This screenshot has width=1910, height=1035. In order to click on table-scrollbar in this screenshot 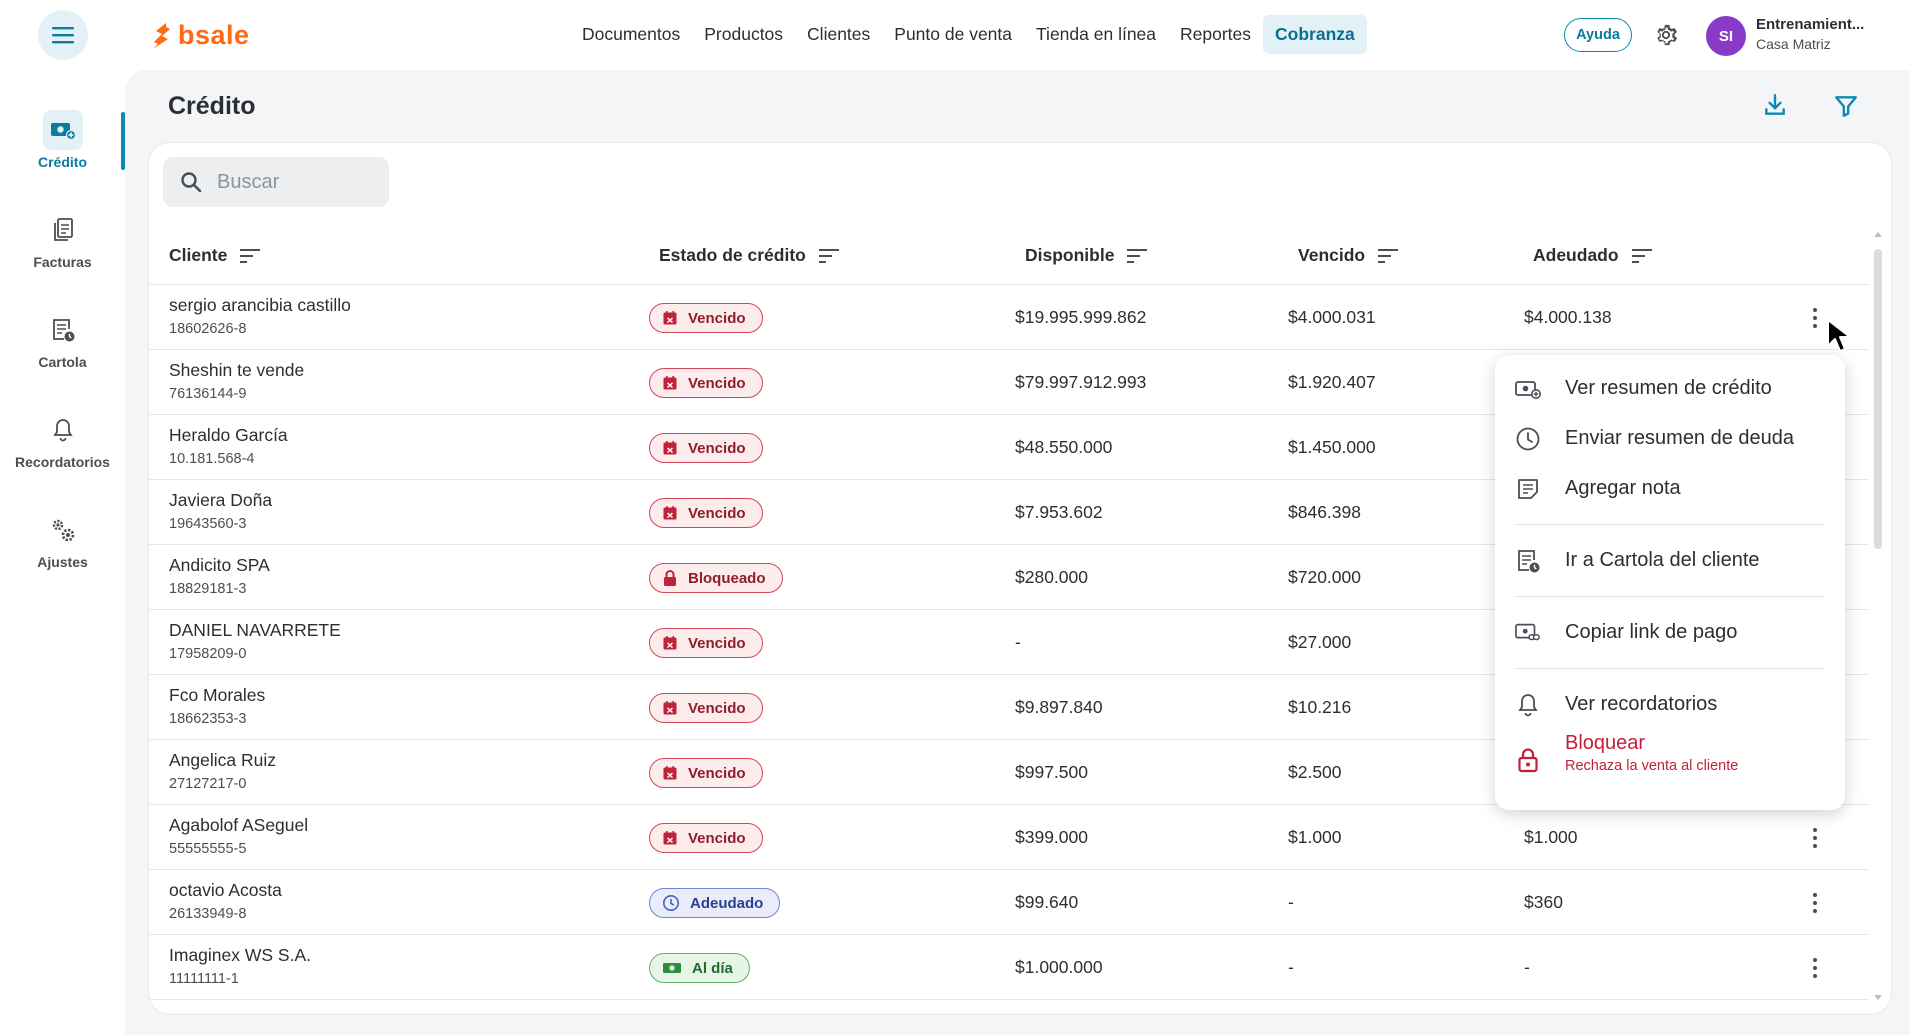, I will do `click(1878, 617)`.